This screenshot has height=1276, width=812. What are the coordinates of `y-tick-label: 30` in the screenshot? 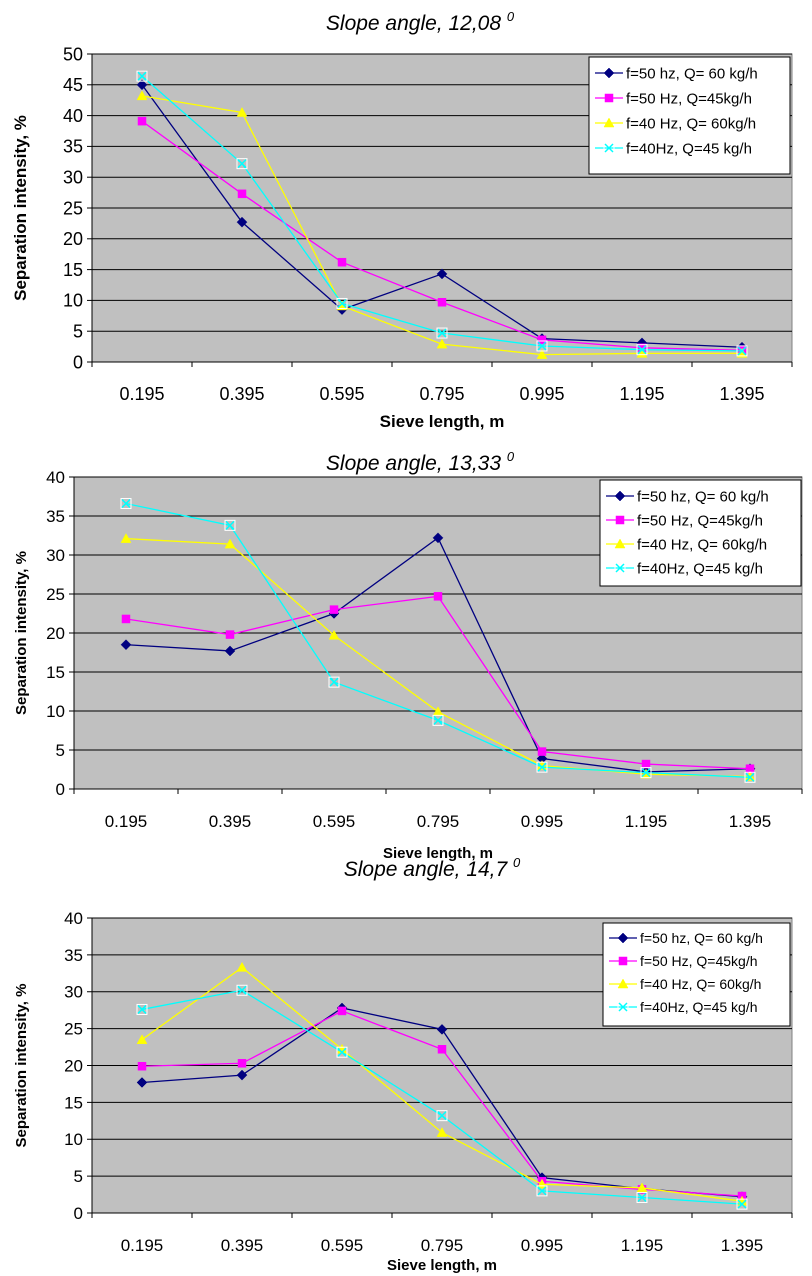 It's located at (73, 992).